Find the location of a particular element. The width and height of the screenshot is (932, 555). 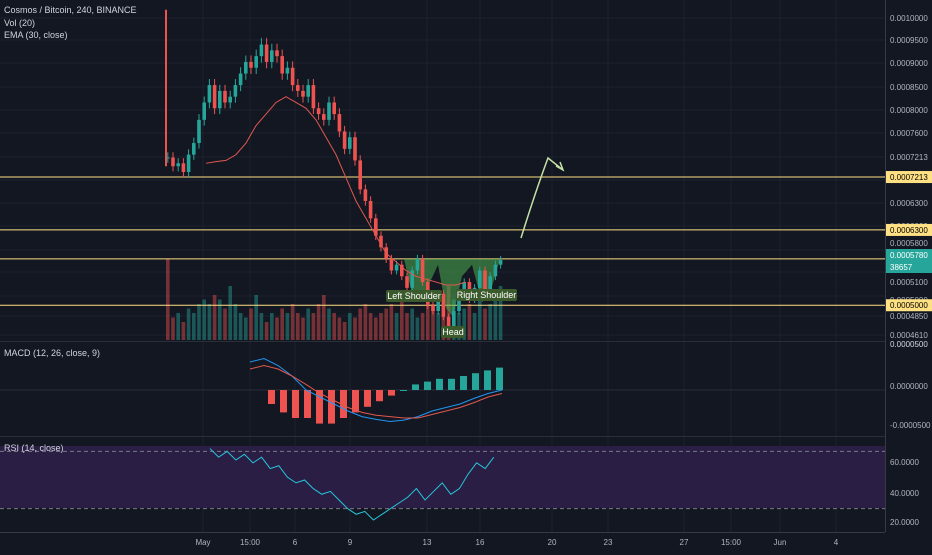

price-tick-label: 0.0010000 is located at coordinates (909, 18).